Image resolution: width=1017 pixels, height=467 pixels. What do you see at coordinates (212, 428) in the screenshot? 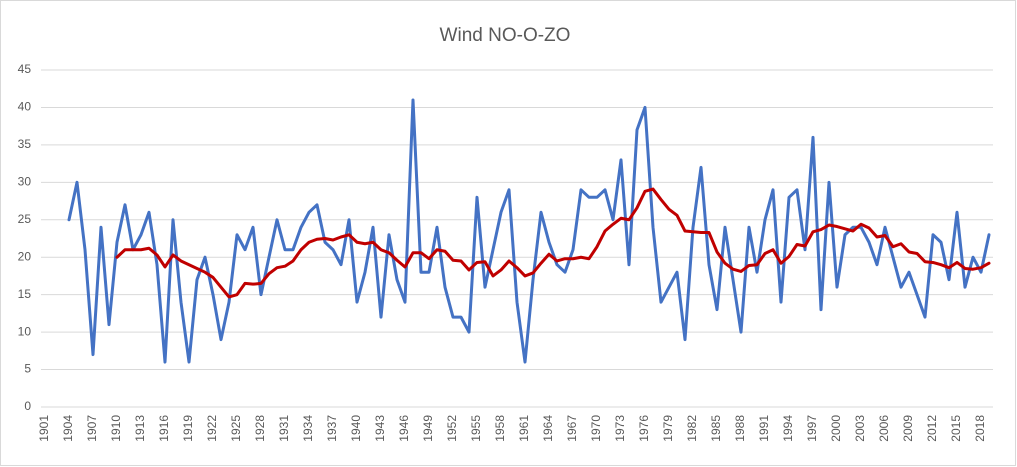
I see `x-tick-label: 1922` at bounding box center [212, 428].